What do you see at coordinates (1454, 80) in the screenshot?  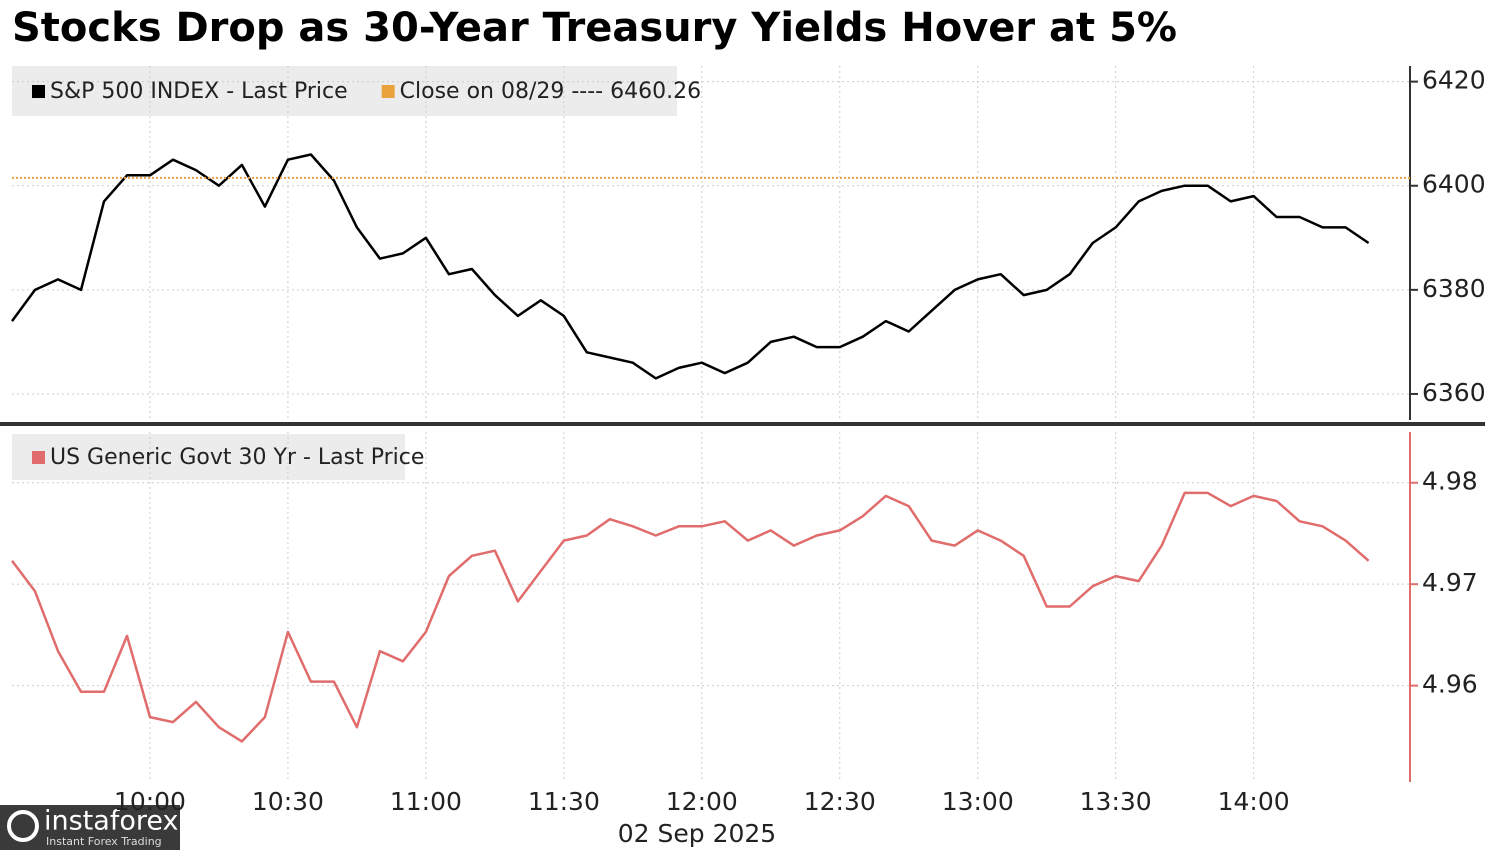 I see `y-tick-label: 6420` at bounding box center [1454, 80].